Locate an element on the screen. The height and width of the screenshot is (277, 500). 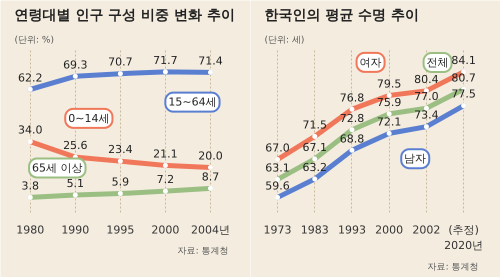
data-label: 34.0 is located at coordinates (30, 130).